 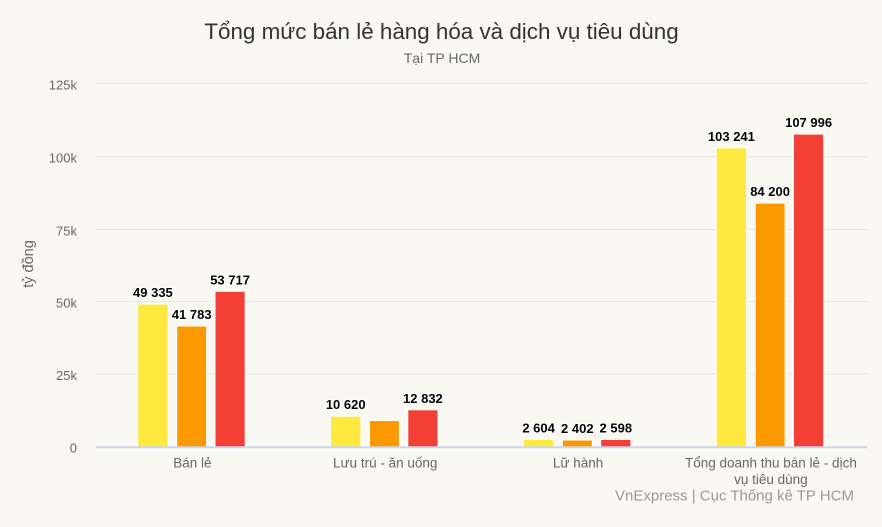 I want to click on svg-text: 2 402, so click(x=577, y=428).